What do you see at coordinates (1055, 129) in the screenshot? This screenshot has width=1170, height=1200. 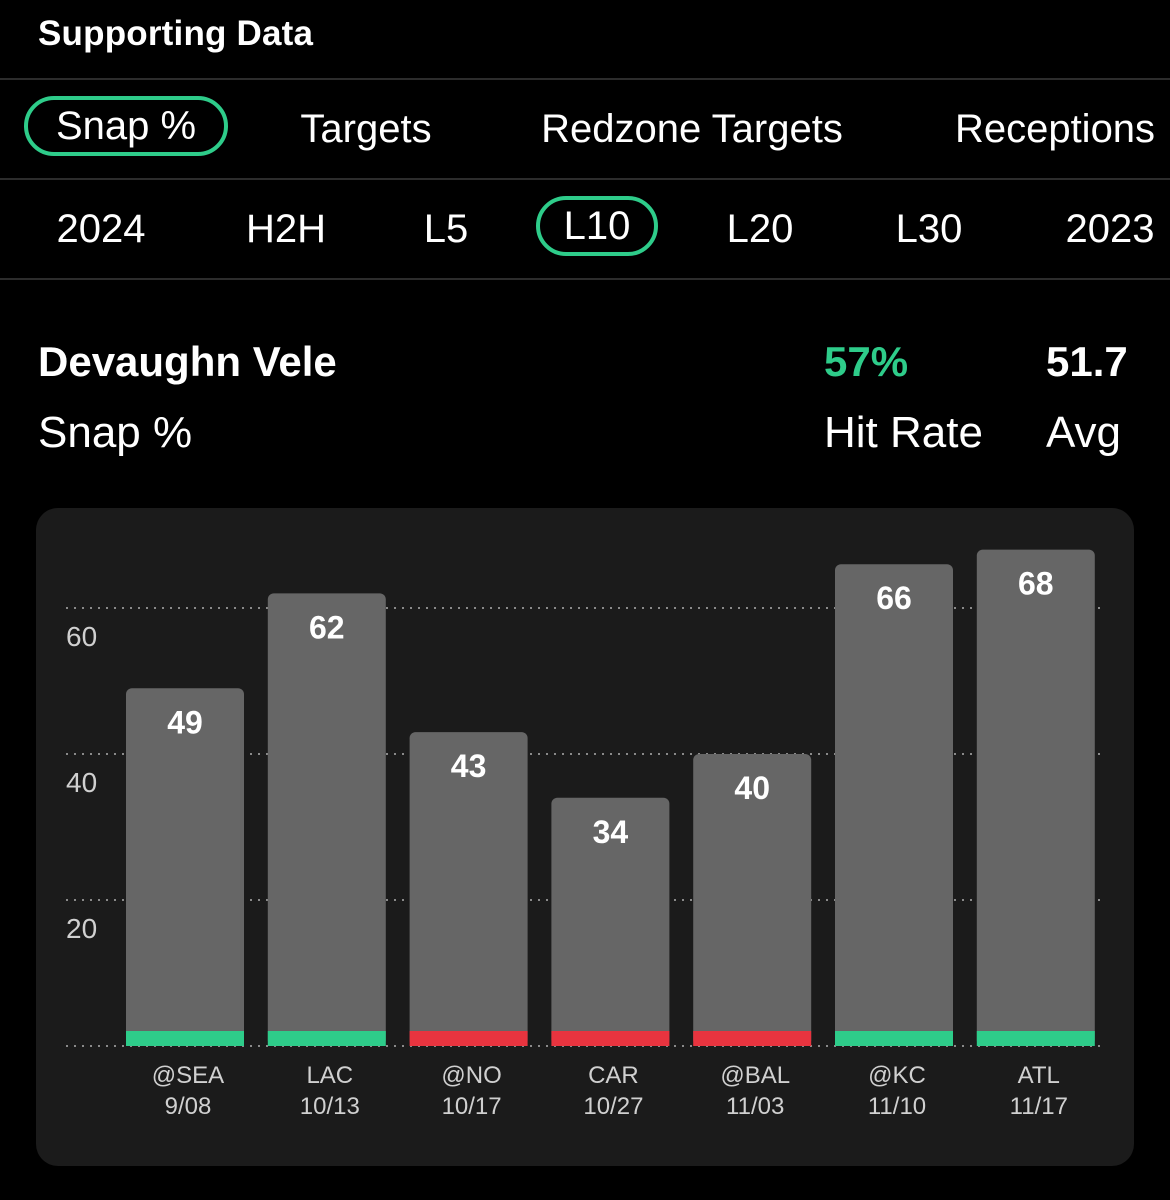 I see `tab-receptions: Receptions` at bounding box center [1055, 129].